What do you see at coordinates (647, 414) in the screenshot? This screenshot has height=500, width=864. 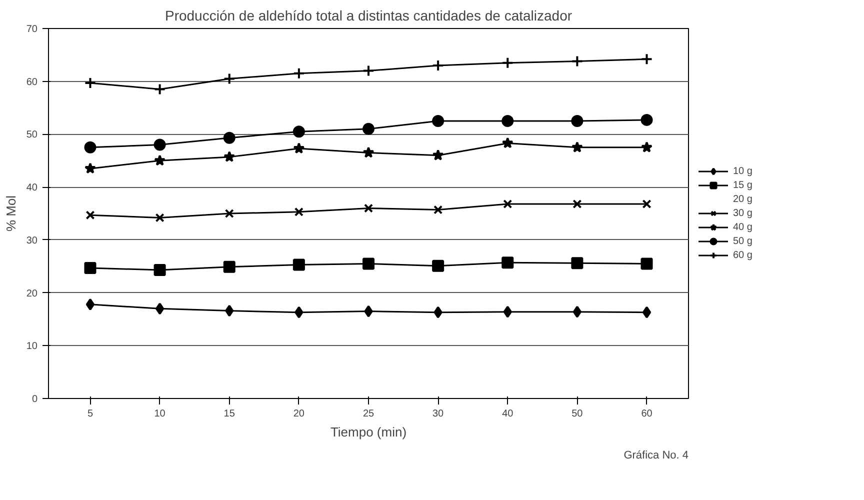 I see `x-tick-label: 60` at bounding box center [647, 414].